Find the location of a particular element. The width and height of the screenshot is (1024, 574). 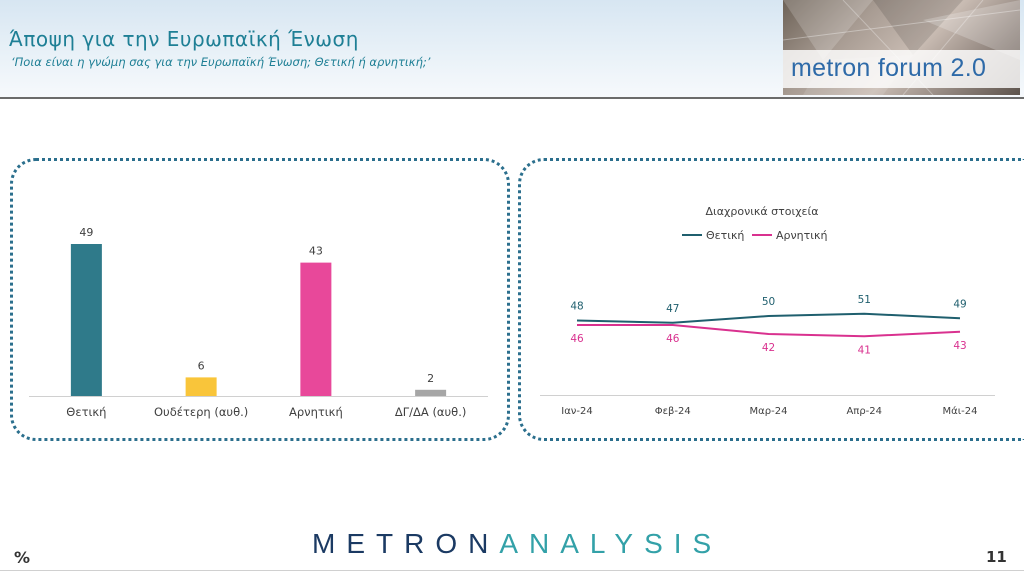

bar-category-label: Ουδέτερη (αυθ.) is located at coordinates (201, 412).